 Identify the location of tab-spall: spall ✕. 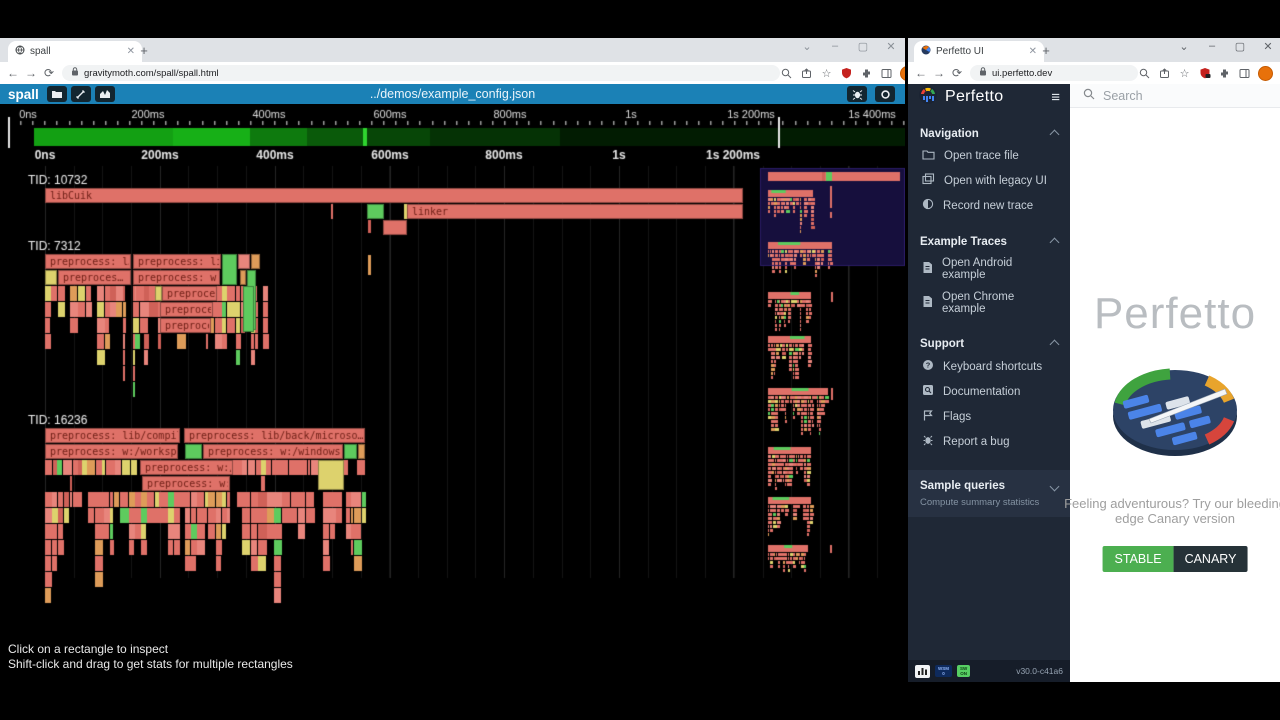
(75, 51).